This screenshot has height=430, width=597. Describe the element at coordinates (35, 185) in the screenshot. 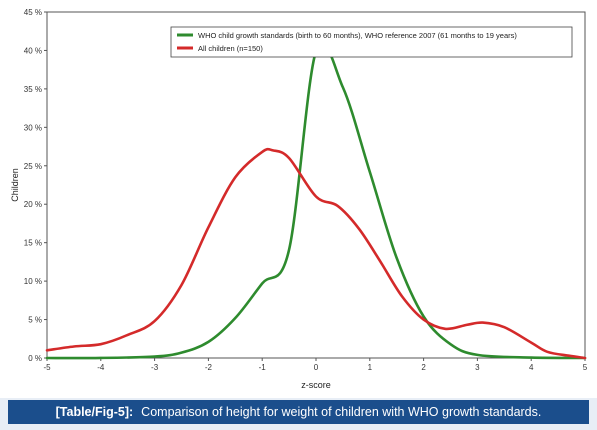

I see `y-axis-ticks: 0 % 5 % 10 % 15 % 20 % 25 % 30 % 35 % 40 % 45 %` at that location.